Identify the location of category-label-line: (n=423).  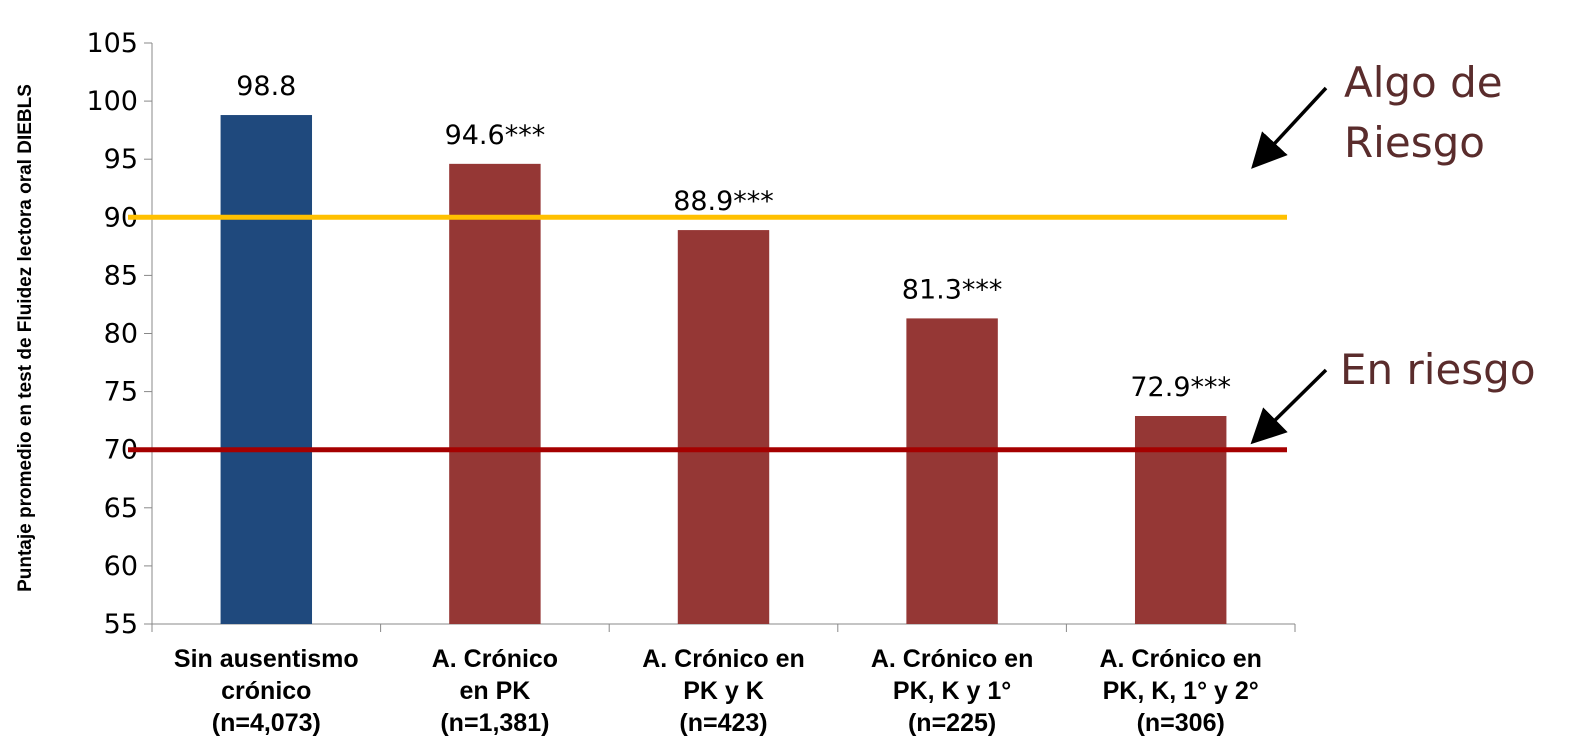
(723, 723).